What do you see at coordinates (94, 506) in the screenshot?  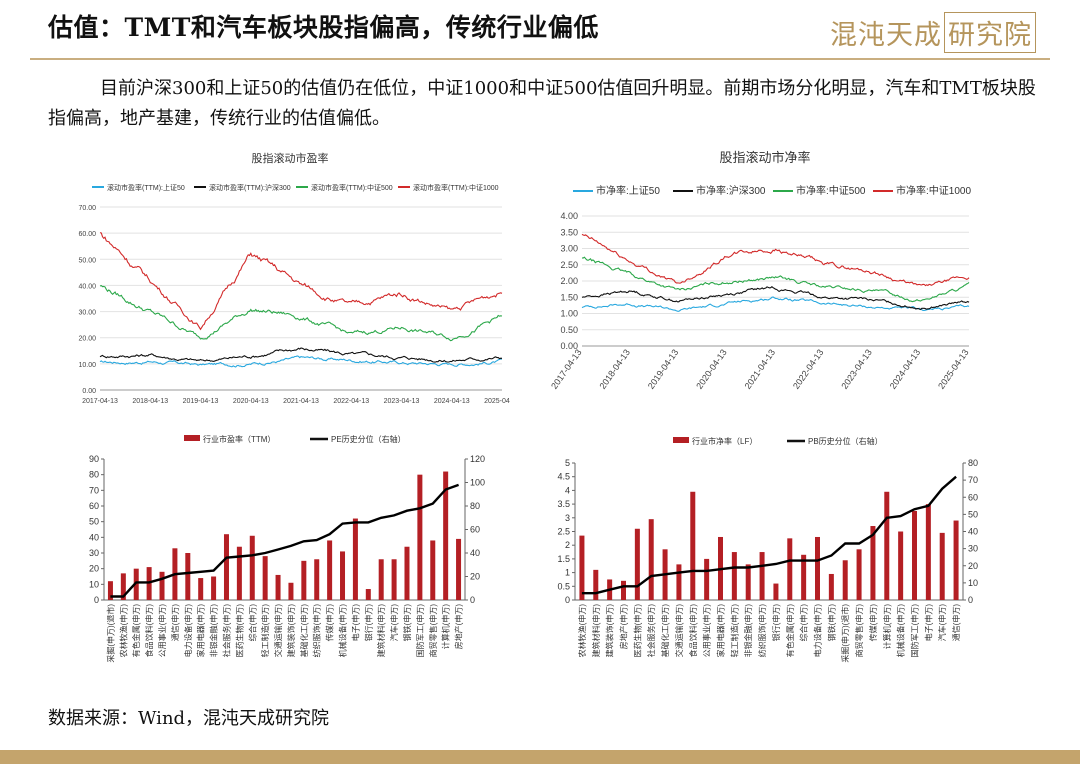 I see `y-tick-label: 60` at bounding box center [94, 506].